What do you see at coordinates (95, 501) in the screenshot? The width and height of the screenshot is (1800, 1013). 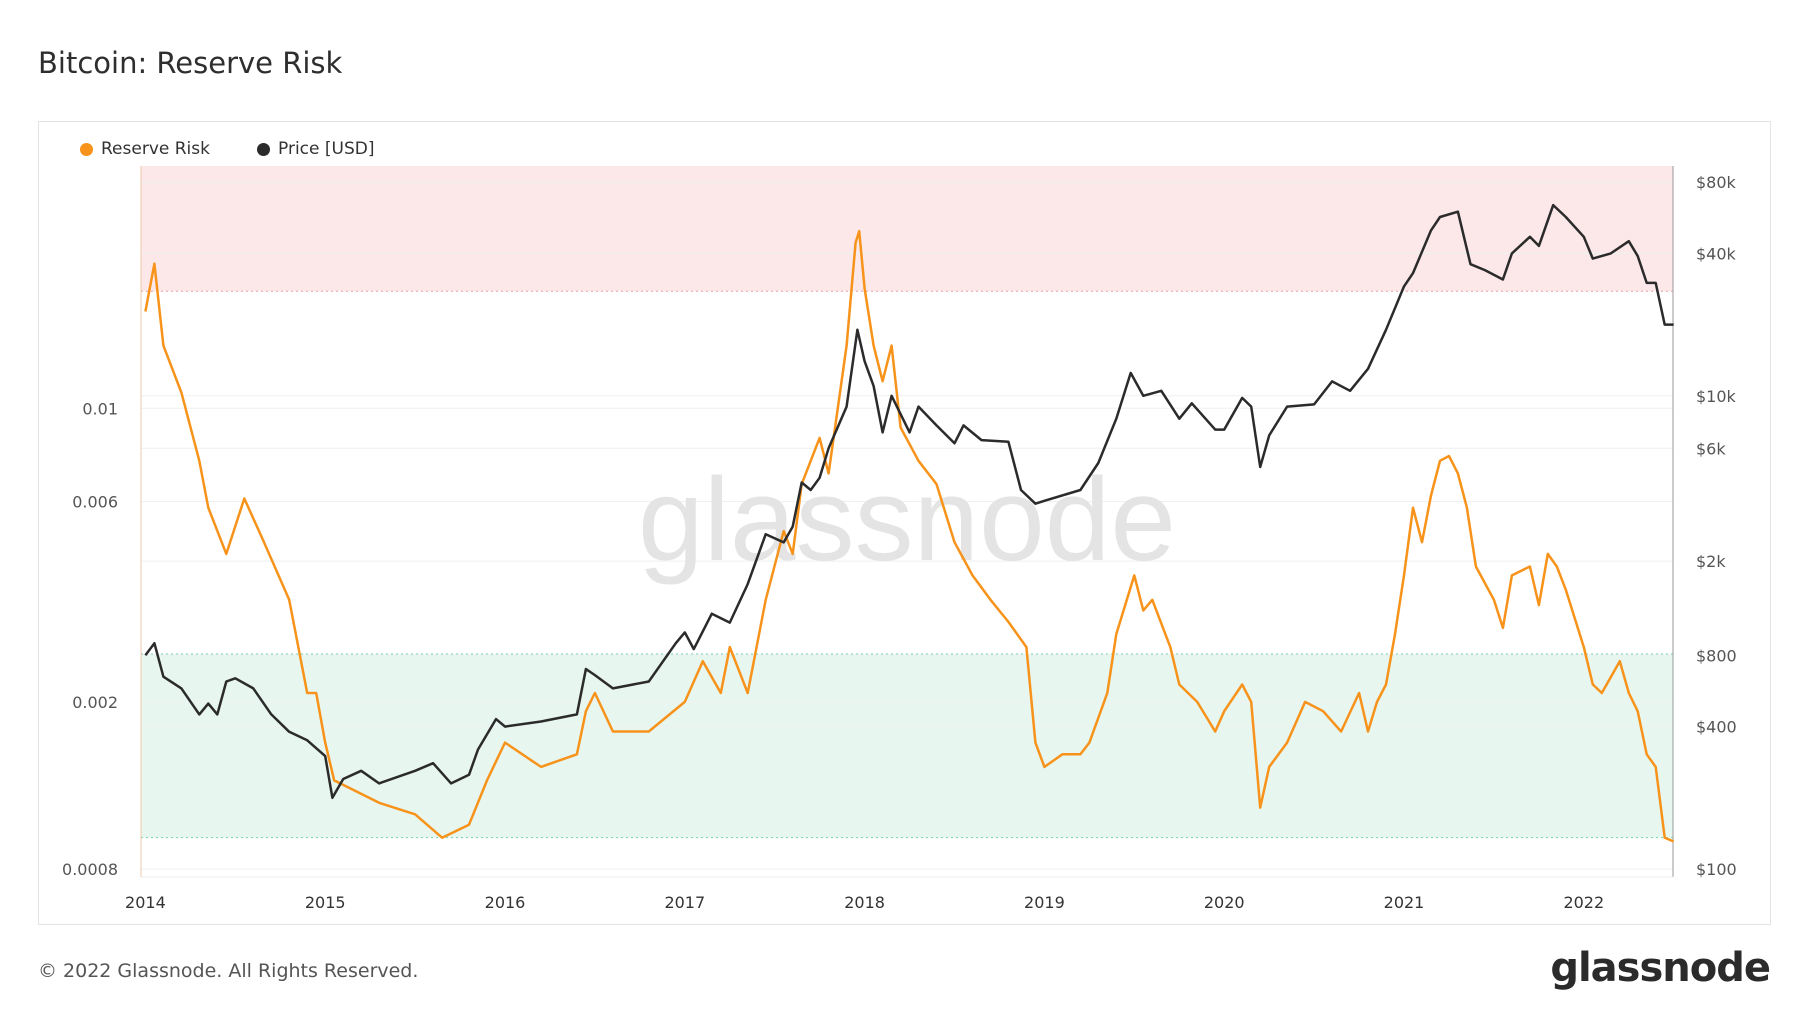 I see `y-left-tick-label: 0.006` at bounding box center [95, 501].